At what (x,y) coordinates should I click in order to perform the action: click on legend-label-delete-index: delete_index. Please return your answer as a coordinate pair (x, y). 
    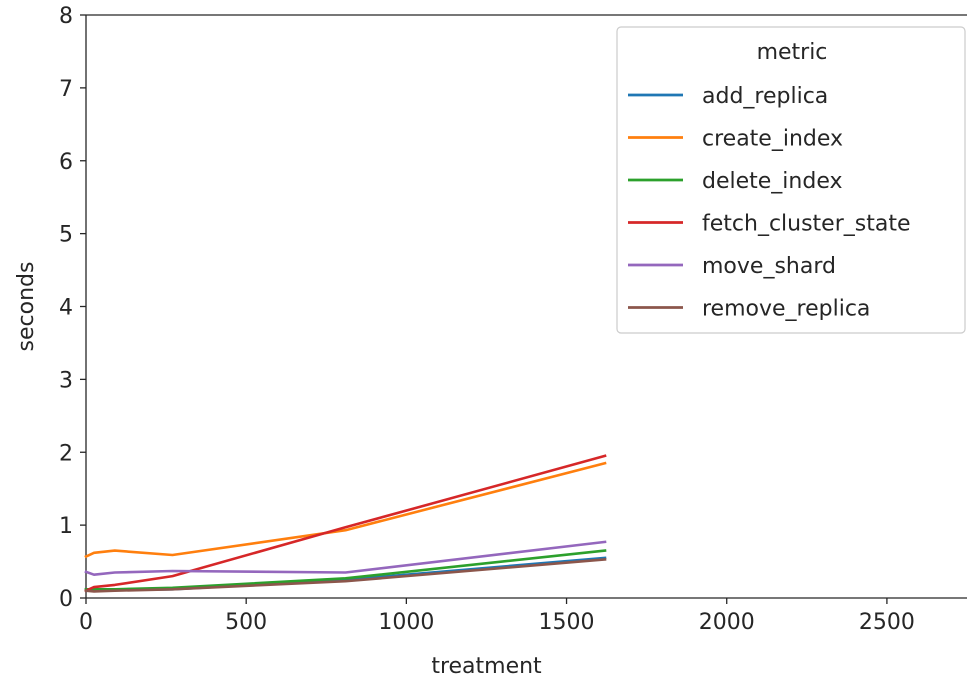
    Looking at the image, I should click on (772, 181).